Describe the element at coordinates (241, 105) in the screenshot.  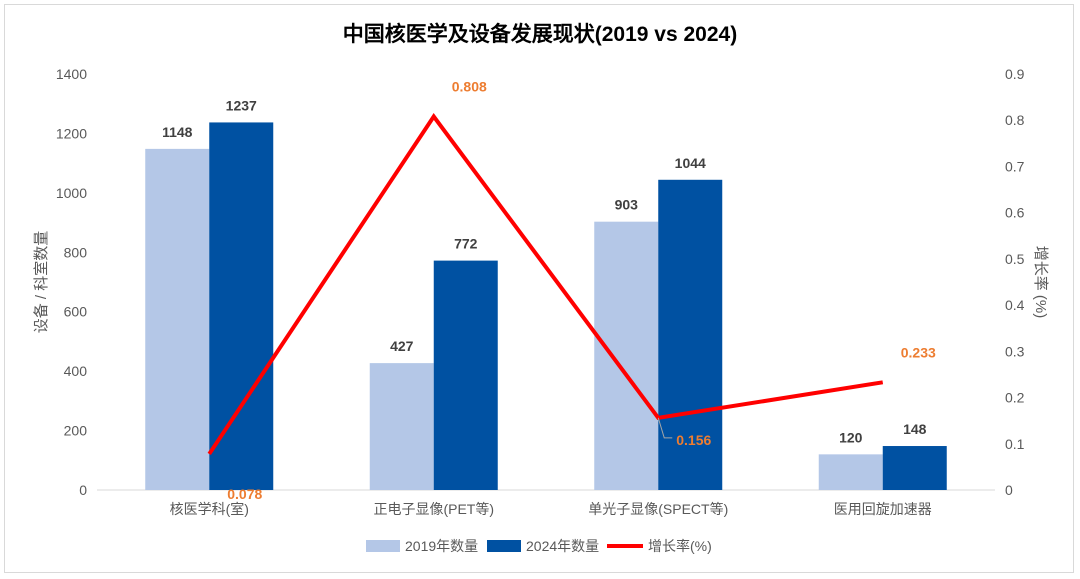
I see `bar-data-label: 1237` at that location.